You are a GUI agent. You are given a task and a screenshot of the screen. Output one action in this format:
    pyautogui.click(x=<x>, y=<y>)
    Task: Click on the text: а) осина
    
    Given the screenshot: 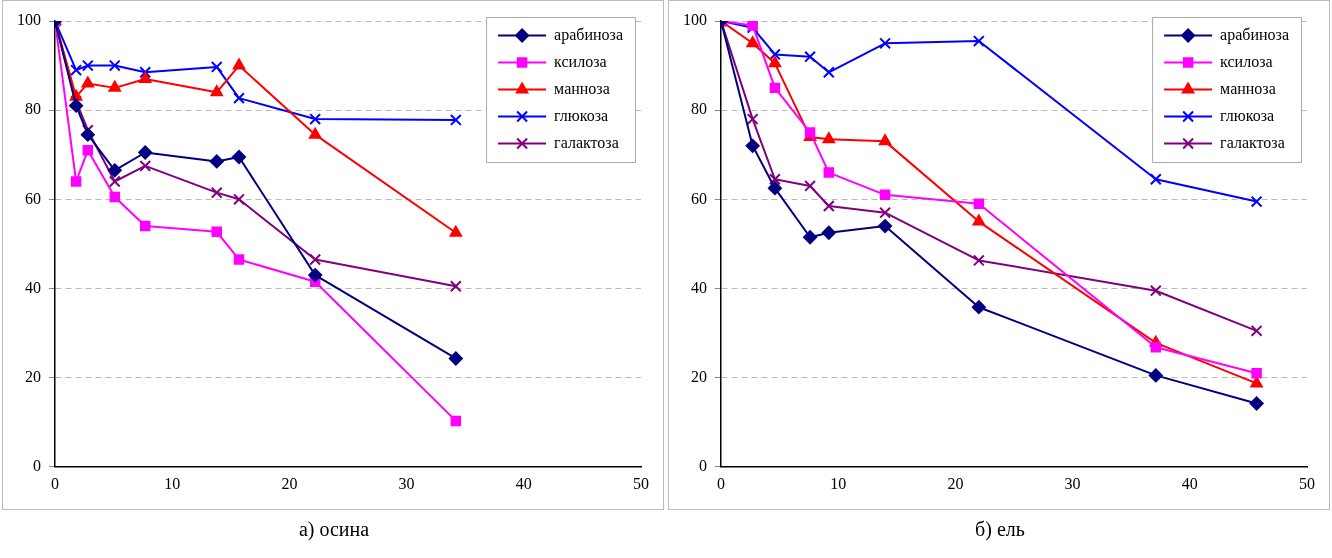 What is the action you would take?
    pyautogui.click(x=334, y=529)
    